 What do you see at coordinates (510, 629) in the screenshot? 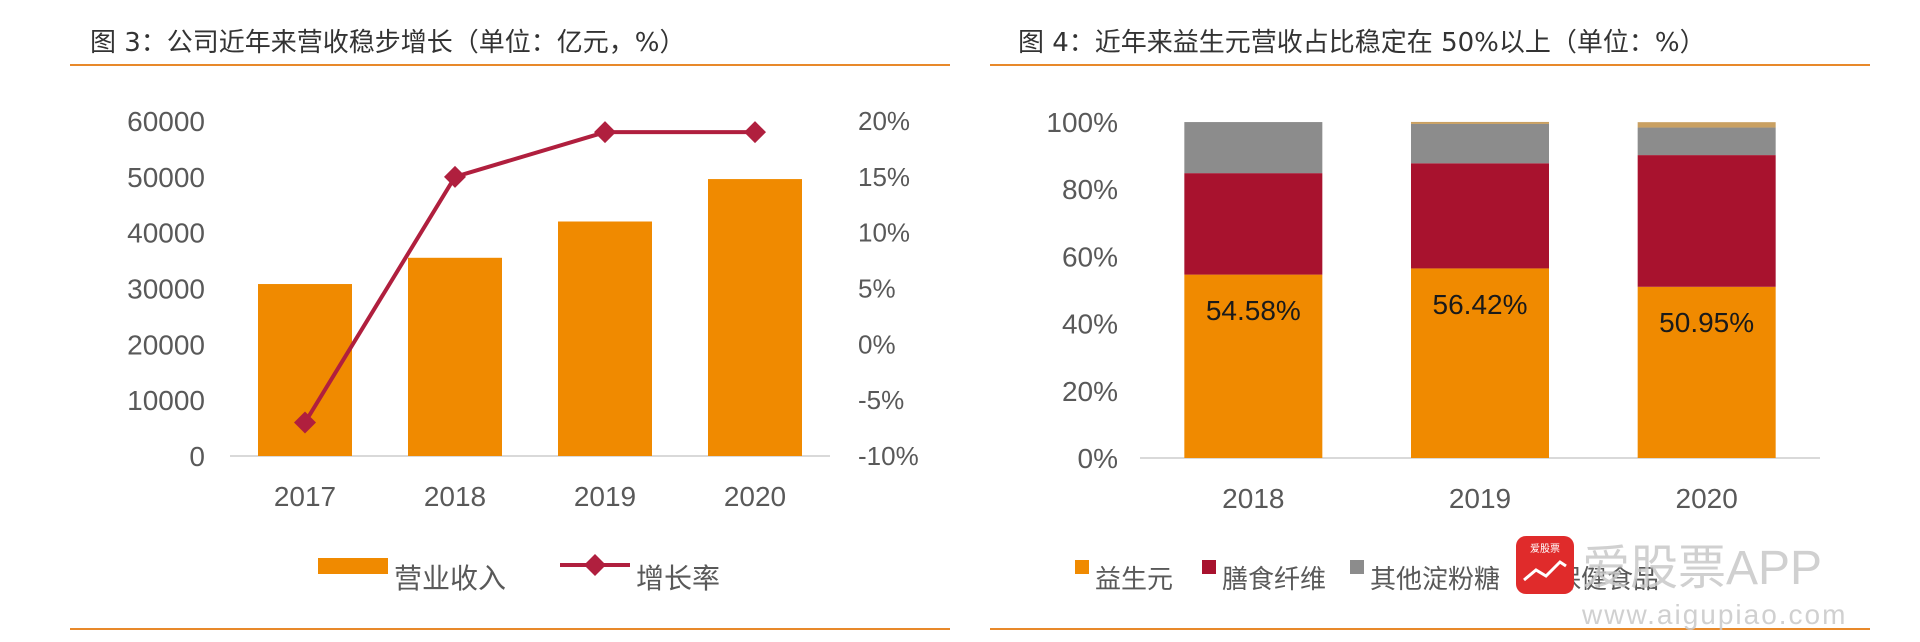
I see `left-bottom-rule` at bounding box center [510, 629].